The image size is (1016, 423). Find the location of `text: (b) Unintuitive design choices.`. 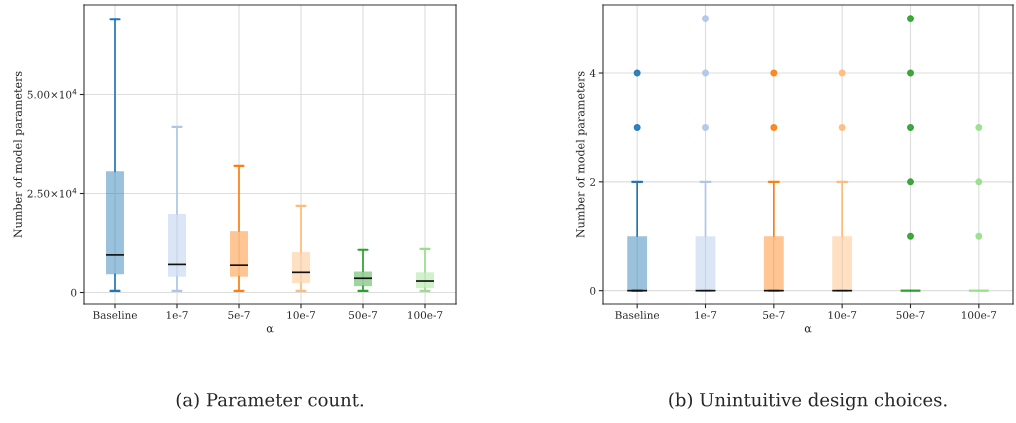

text: (b) Unintuitive design choices. is located at coordinates (808, 401).